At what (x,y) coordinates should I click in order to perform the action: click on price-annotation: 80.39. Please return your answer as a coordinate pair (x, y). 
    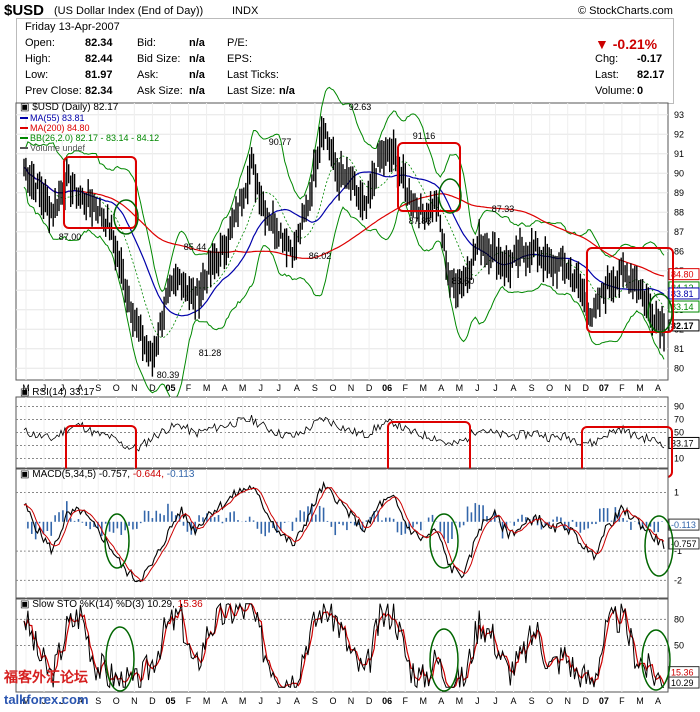
    Looking at the image, I should click on (168, 375).